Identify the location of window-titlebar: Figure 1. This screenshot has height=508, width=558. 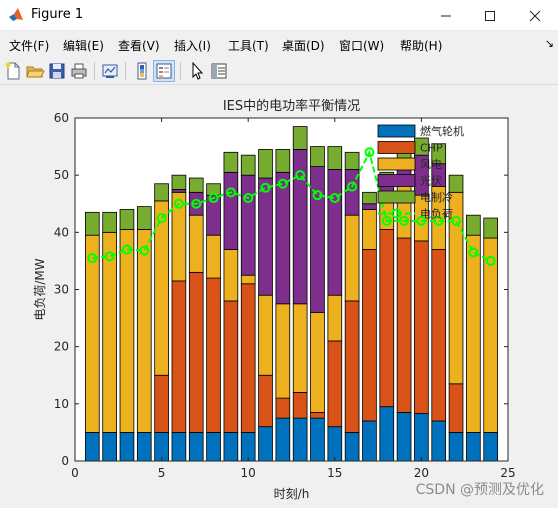
(279, 15).